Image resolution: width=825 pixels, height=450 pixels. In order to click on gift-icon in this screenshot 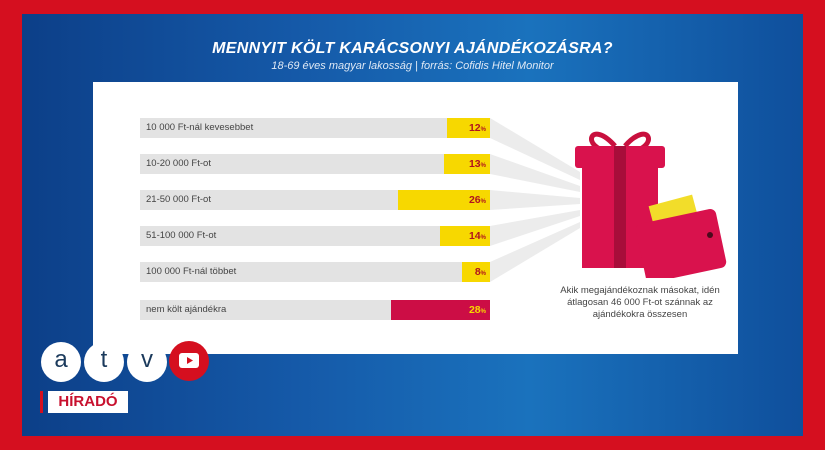, I will do `click(651, 204)`.